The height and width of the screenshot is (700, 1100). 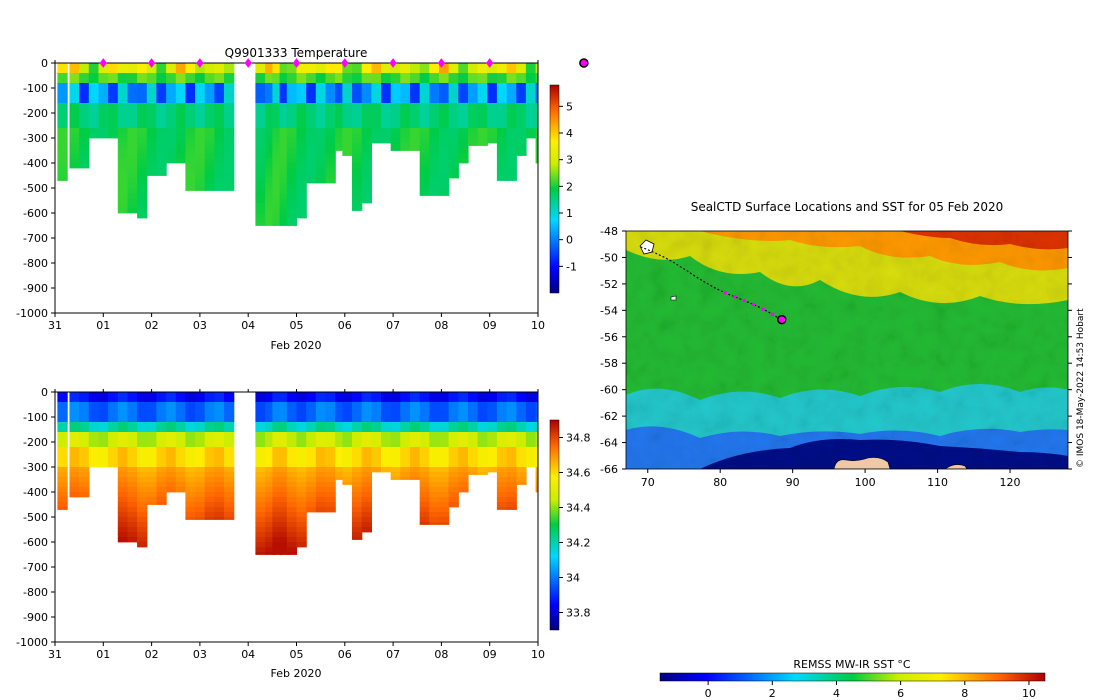 I want to click on map-y-tick-label: -62, so click(x=609, y=416).